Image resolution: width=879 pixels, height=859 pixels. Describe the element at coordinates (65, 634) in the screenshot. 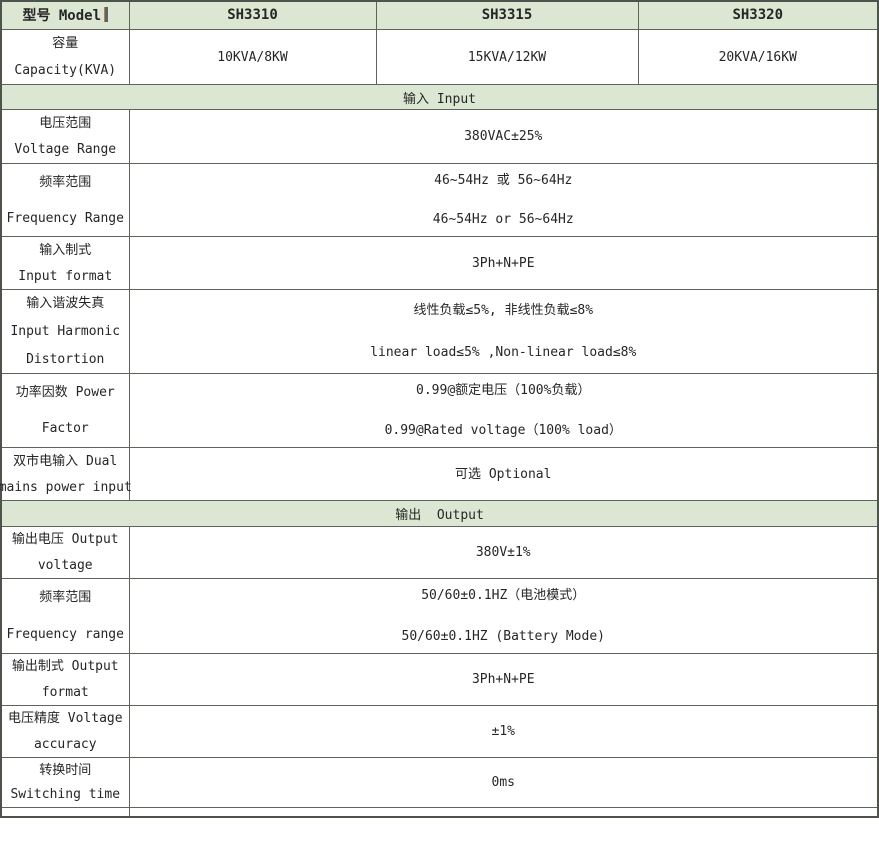

I see `row-label-en: Frequency range` at that location.